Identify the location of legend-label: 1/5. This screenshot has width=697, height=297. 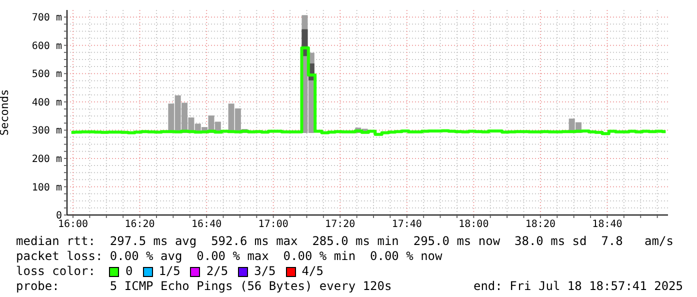
(169, 271).